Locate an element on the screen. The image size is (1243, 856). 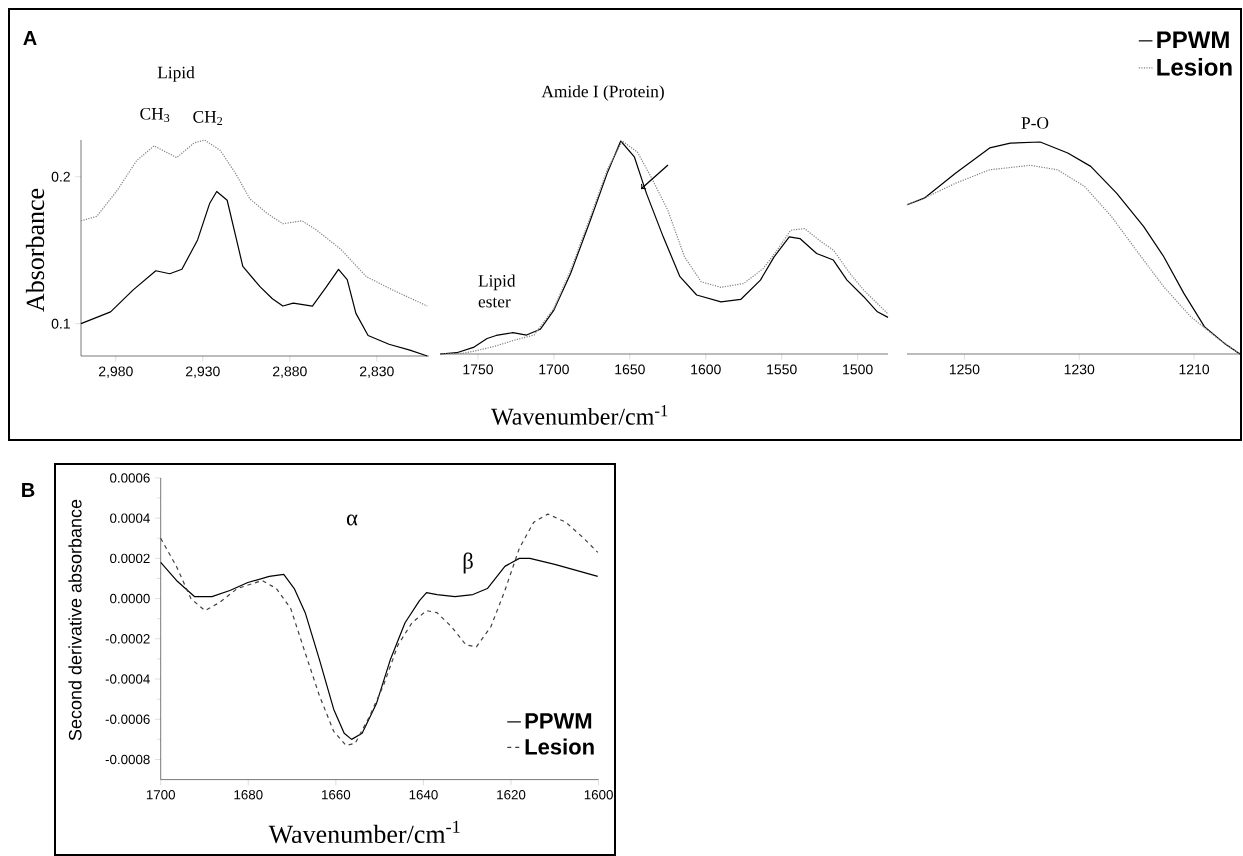
x-tick-label: 1230 is located at coordinates (1079, 369).